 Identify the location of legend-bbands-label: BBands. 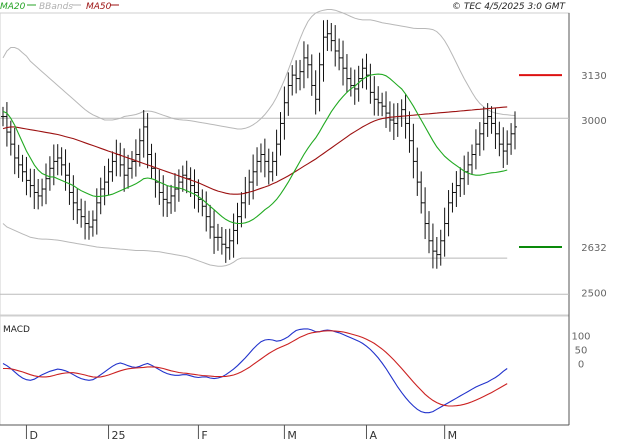
(56, 7).